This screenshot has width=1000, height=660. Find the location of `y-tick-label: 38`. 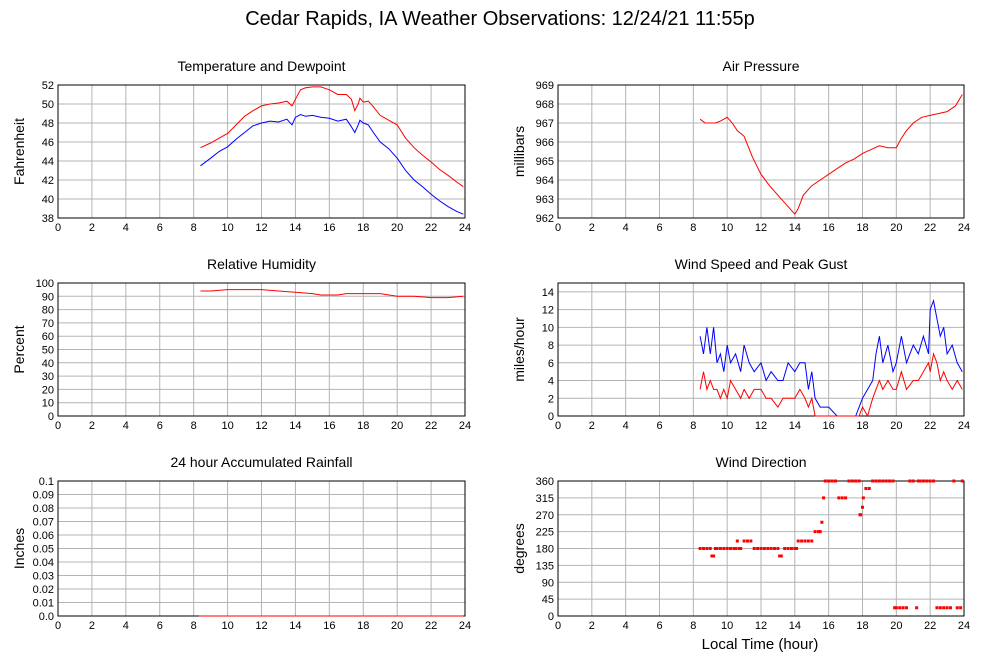

y-tick-label: 38 is located at coordinates (48, 219).